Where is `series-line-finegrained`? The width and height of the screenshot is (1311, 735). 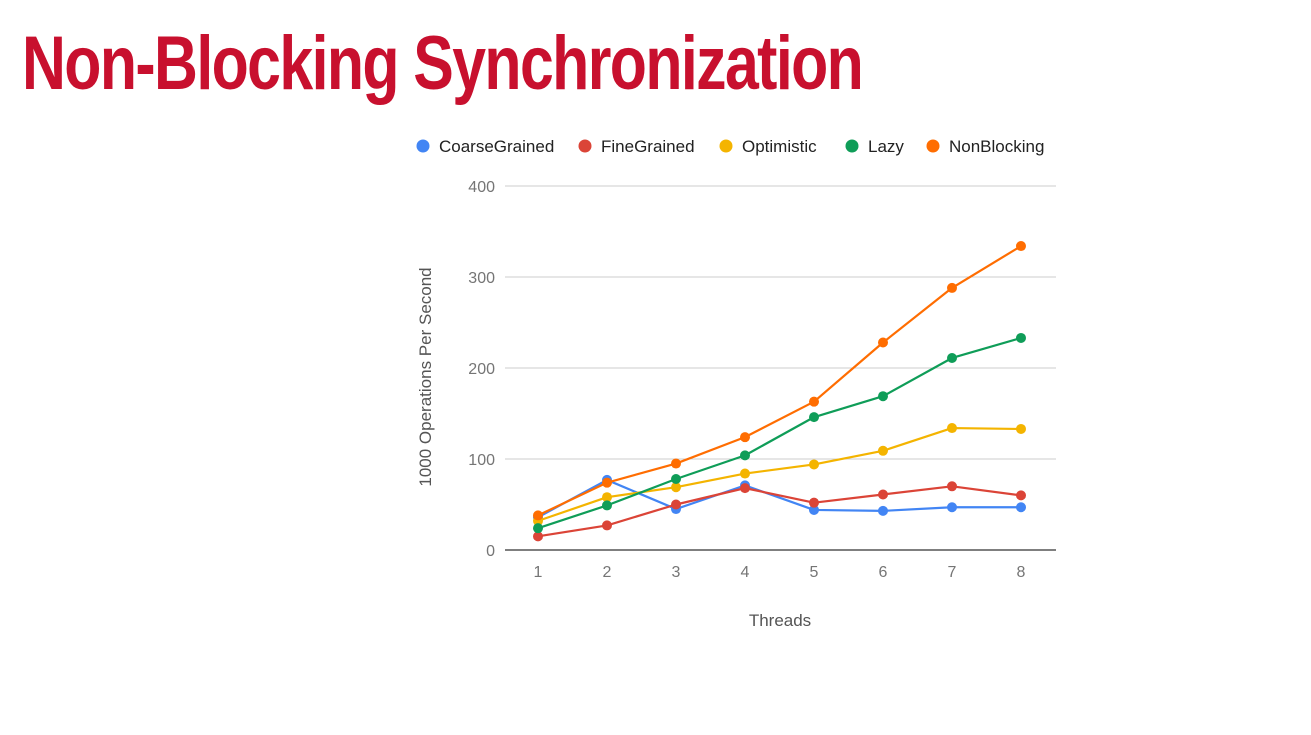
series-line-finegrained is located at coordinates (779, 511).